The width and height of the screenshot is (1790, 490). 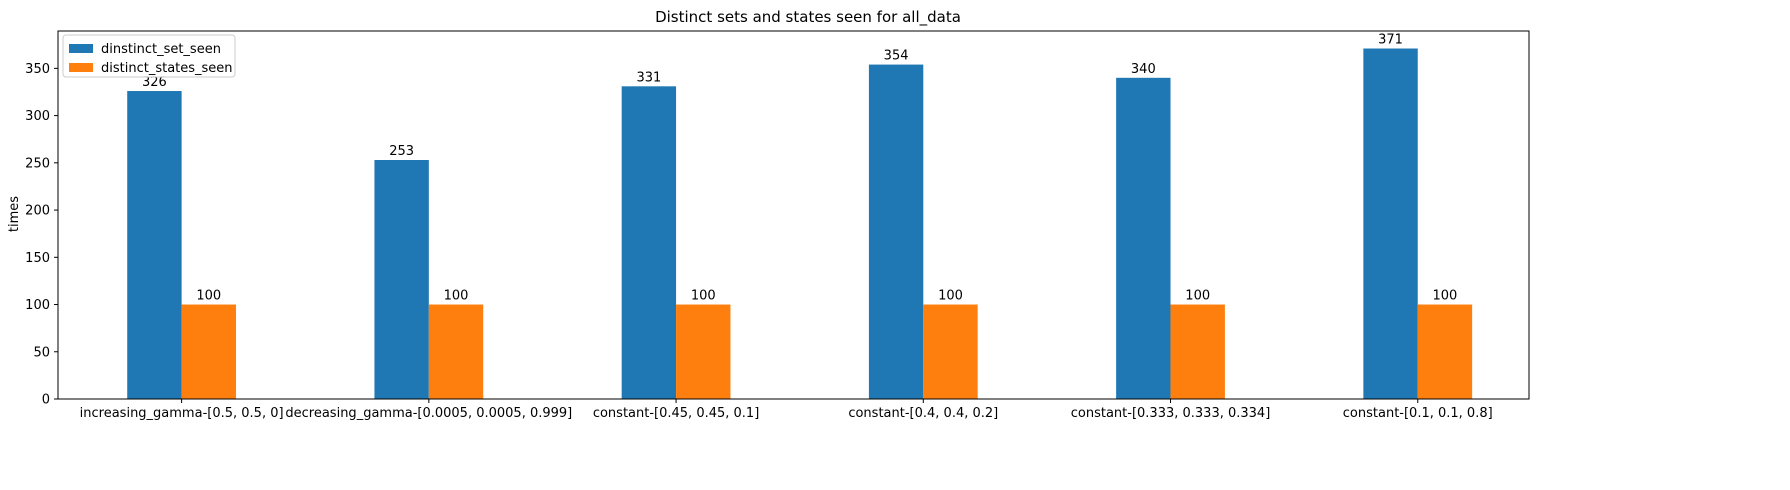 What do you see at coordinates (401, 151) in the screenshot?
I see `bar-value-label: 253` at bounding box center [401, 151].